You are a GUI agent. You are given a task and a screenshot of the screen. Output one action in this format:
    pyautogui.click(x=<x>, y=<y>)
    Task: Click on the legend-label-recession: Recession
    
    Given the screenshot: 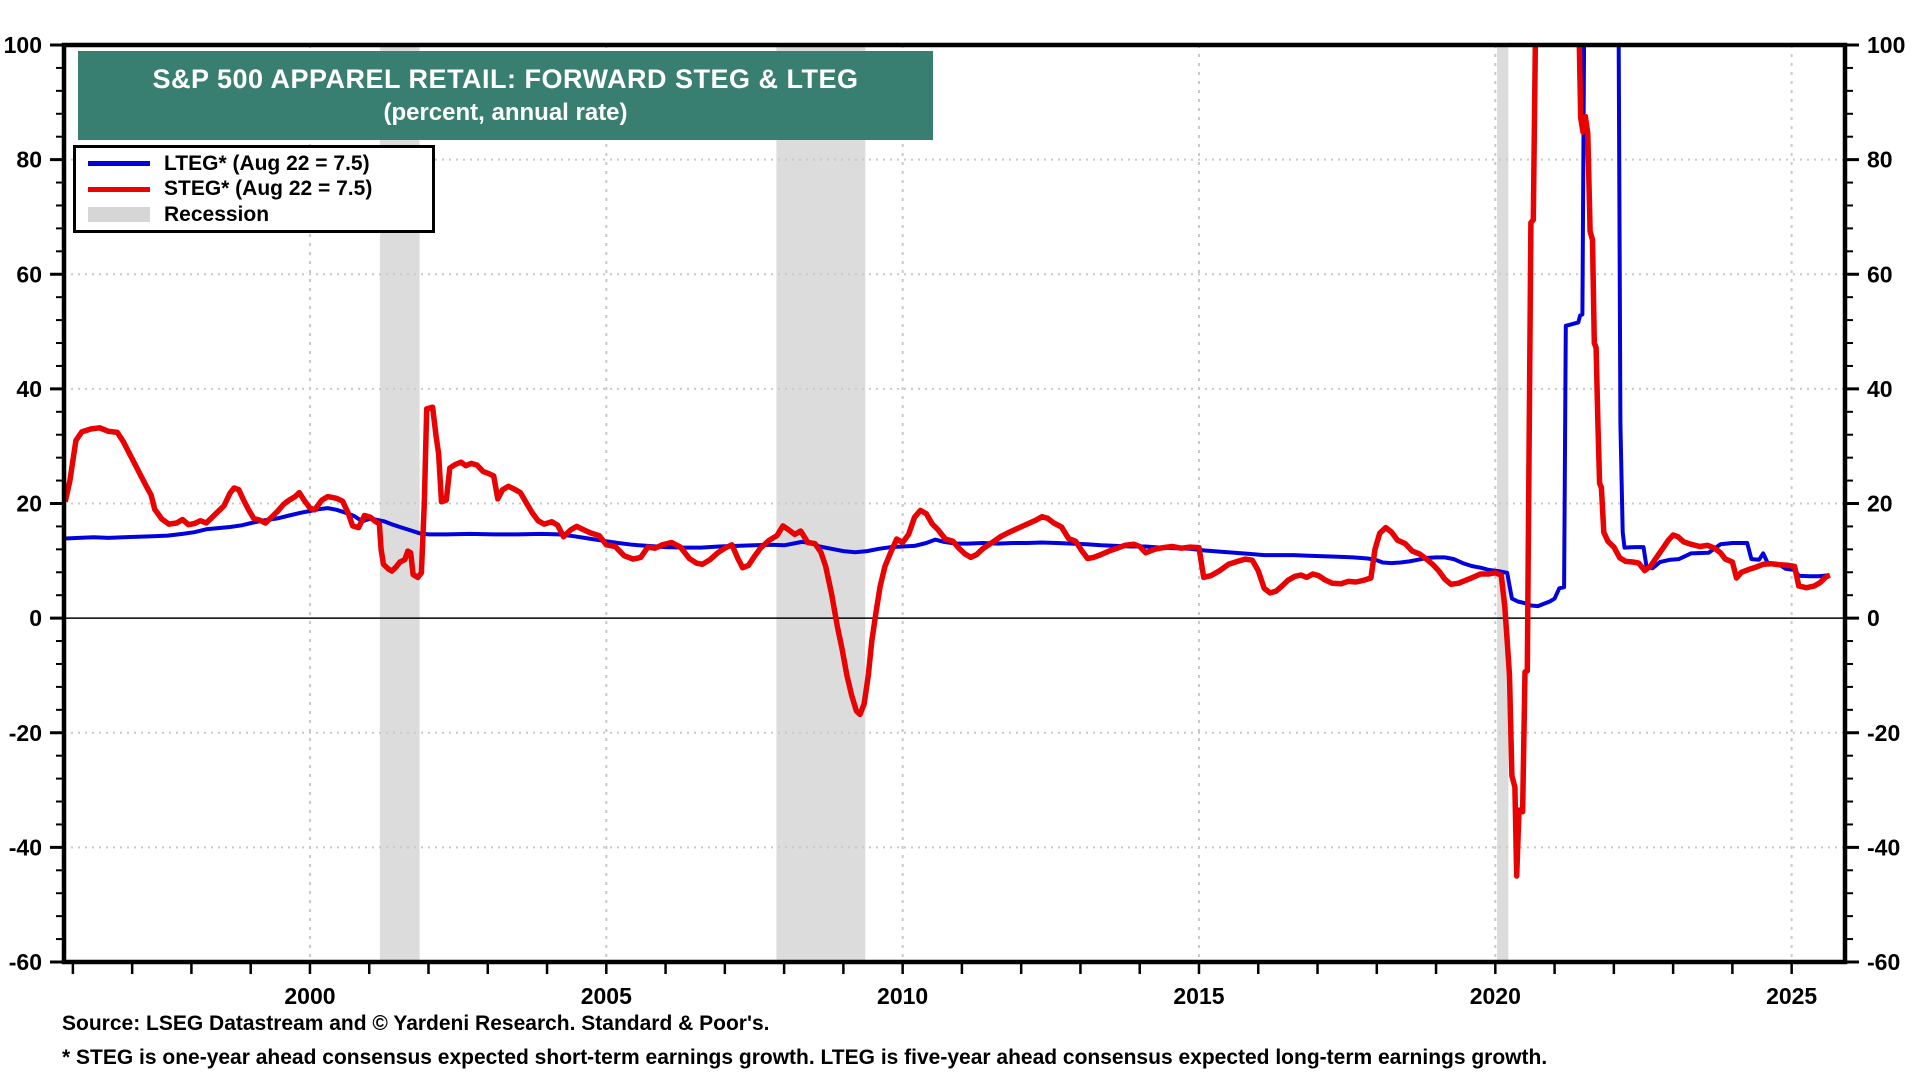 What is the action you would take?
    pyautogui.click(x=217, y=214)
    